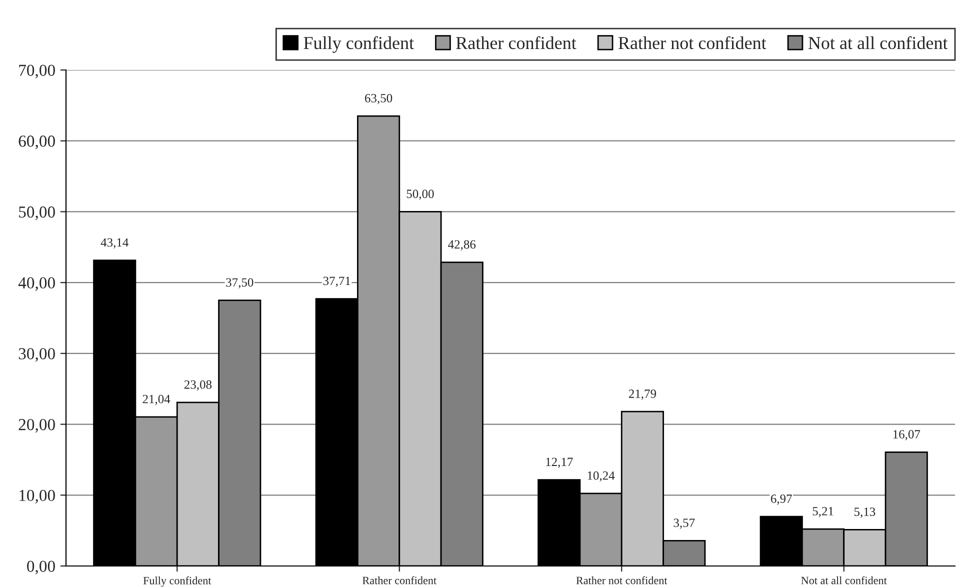  What do you see at coordinates (692, 43) in the screenshot?
I see `legend-label: Rather not confident` at bounding box center [692, 43].